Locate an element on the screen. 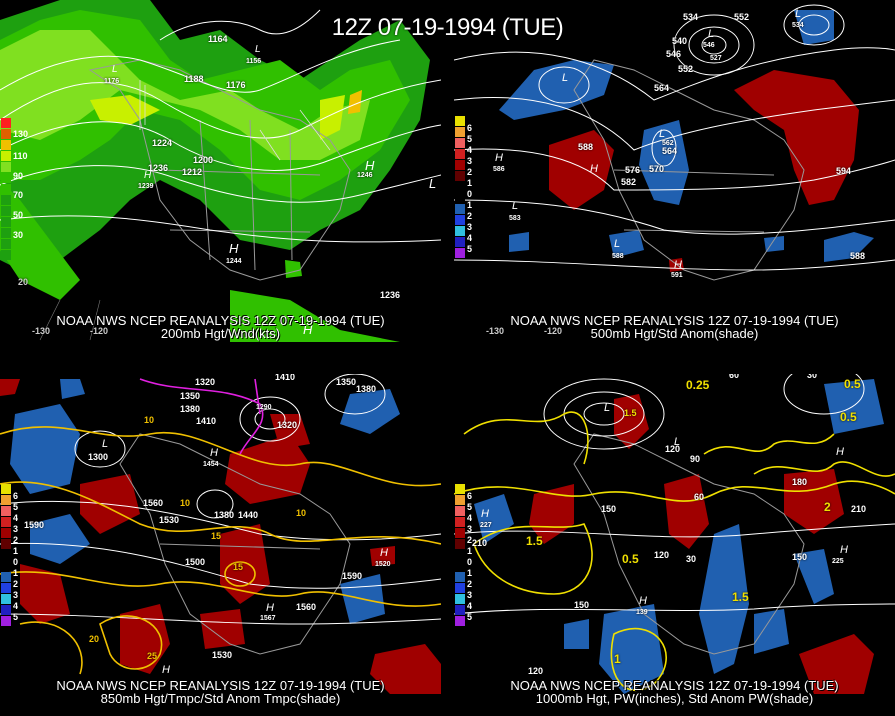 This screenshot has height=716, width=895. contour-label: 1.5 is located at coordinates (740, 597).